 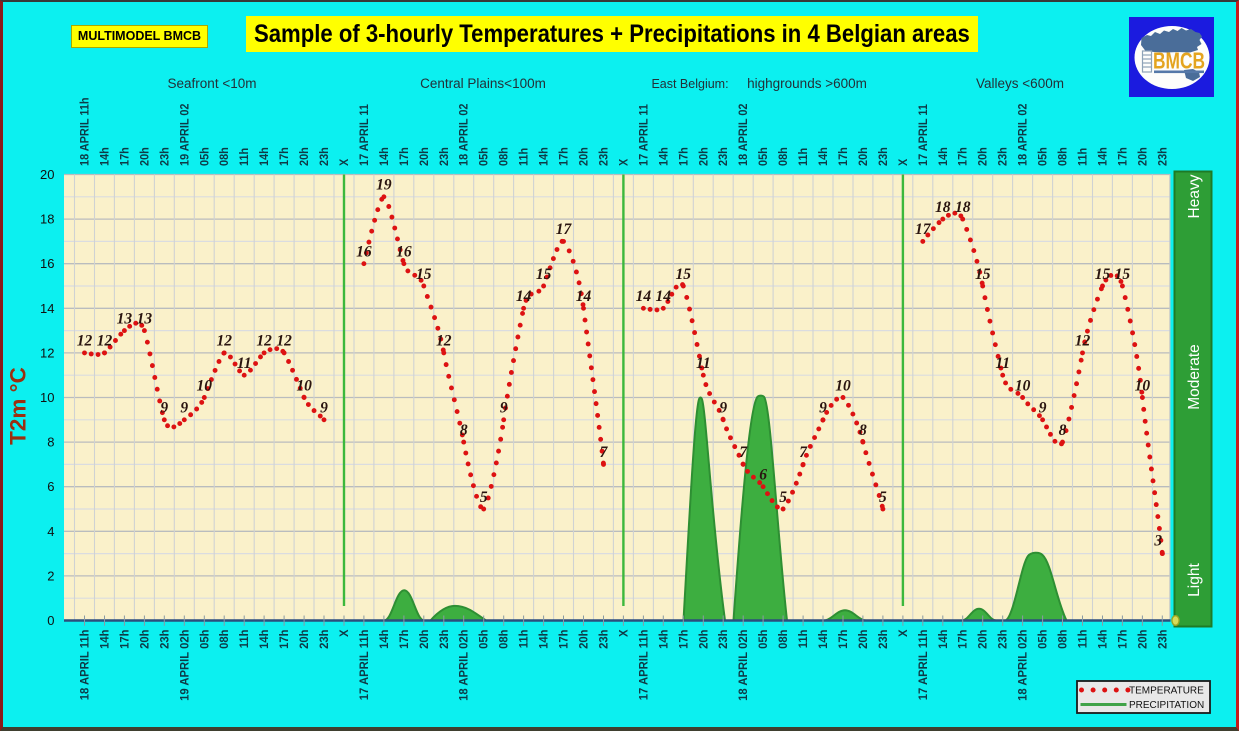 What do you see at coordinates (212, 83) in the screenshot?
I see `svg-text: Seafront <10m` at bounding box center [212, 83].